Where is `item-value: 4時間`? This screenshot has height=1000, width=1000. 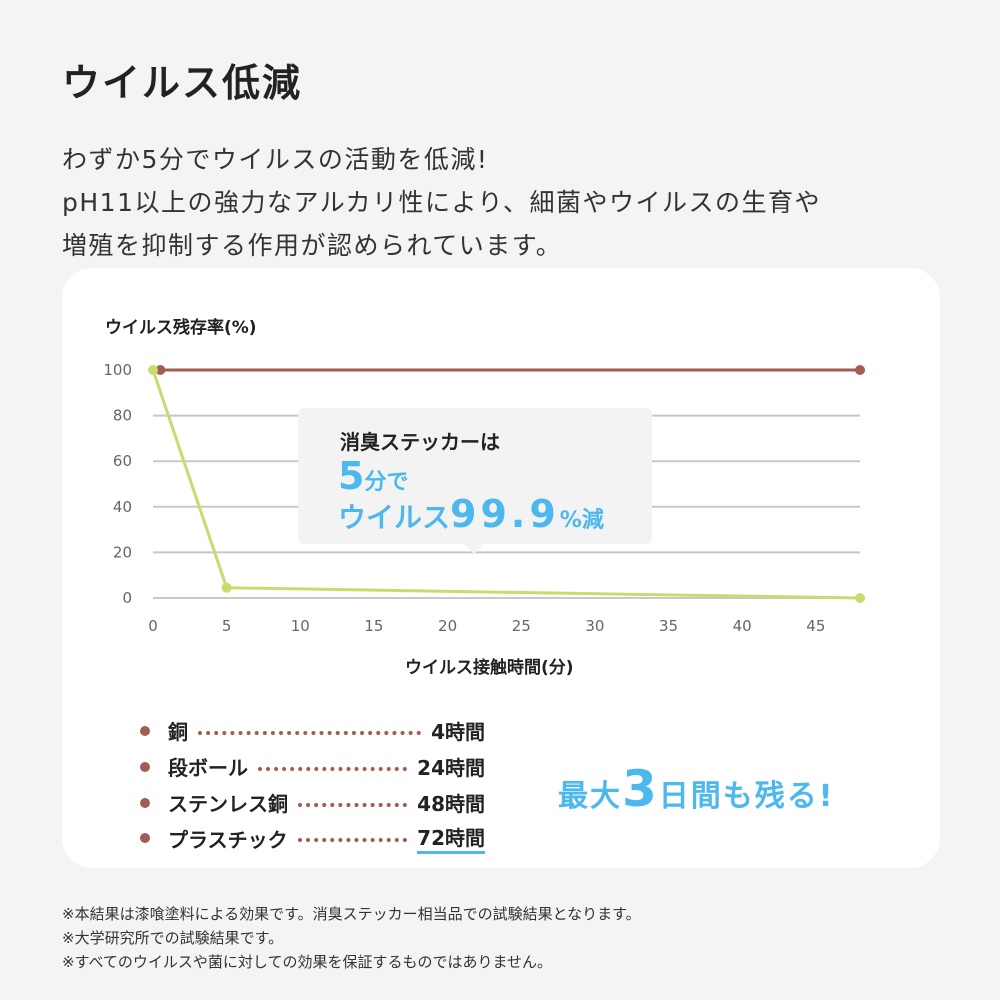 item-value: 4時間 is located at coordinates (458, 732).